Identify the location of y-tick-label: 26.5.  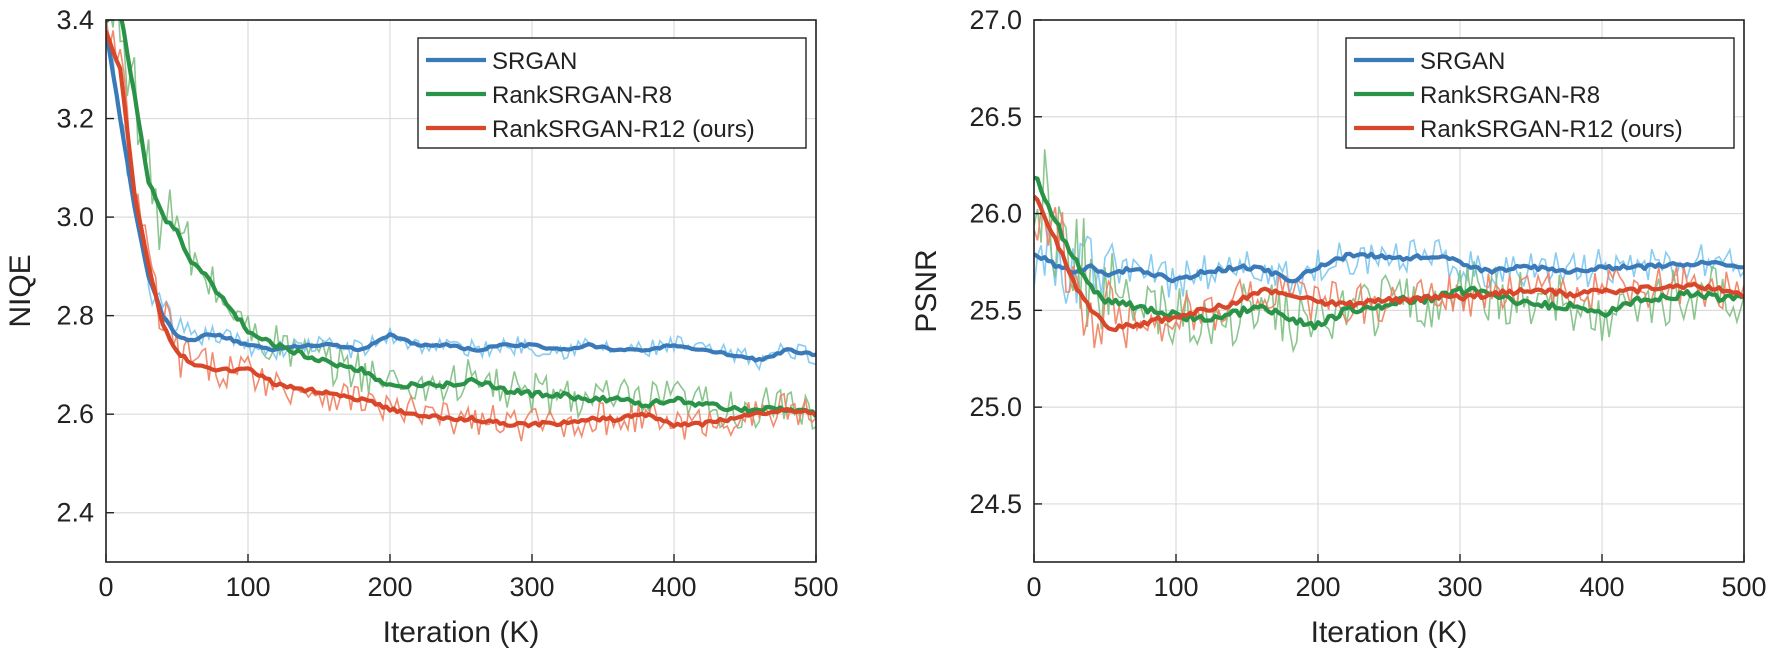
(995, 117).